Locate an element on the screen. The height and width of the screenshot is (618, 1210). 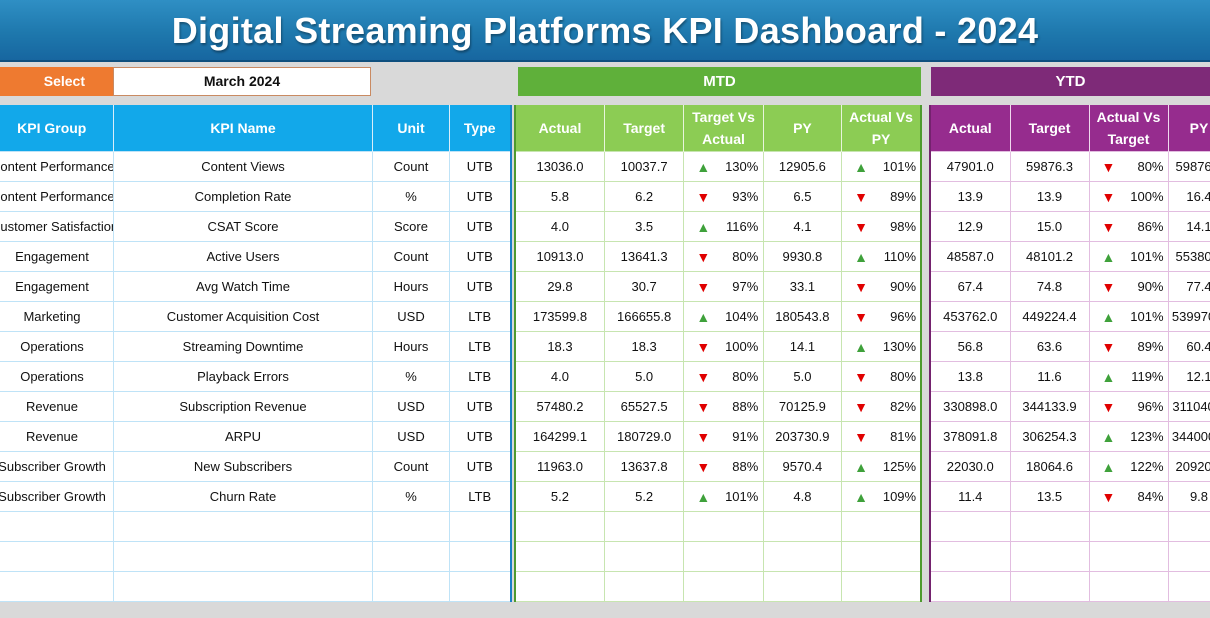
ytd-actual-cell: 330898.0 is located at coordinates (970, 406).